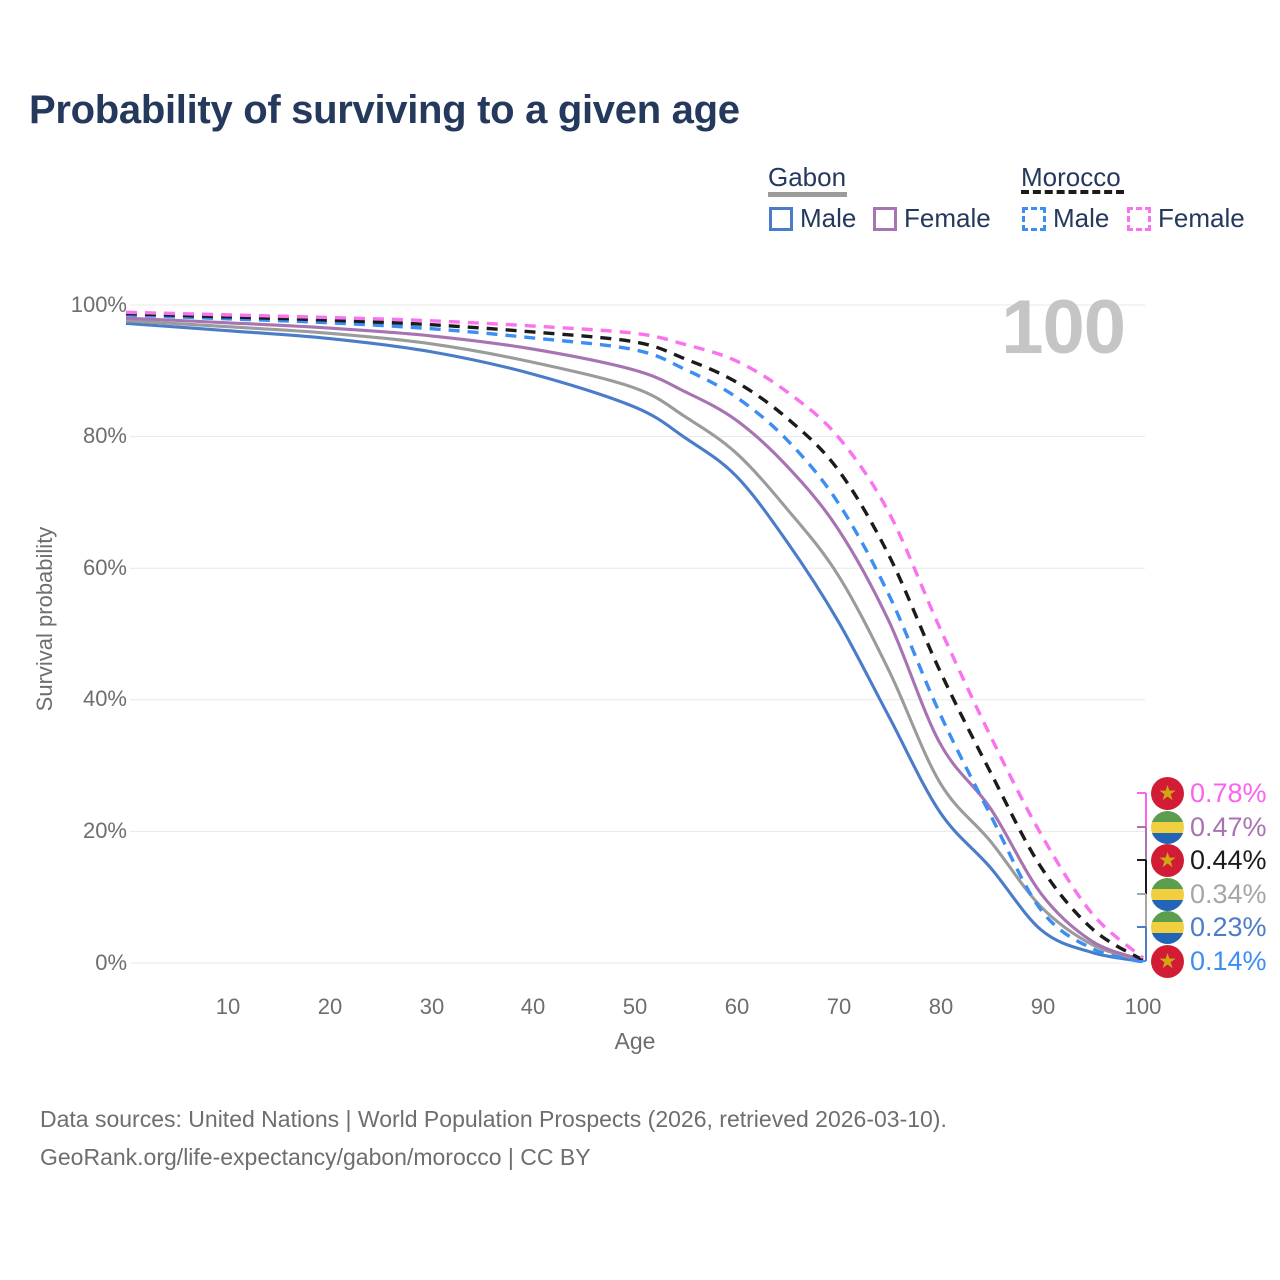 The height and width of the screenshot is (1280, 1280). What do you see at coordinates (635, 1041) in the screenshot?
I see `x-axis-title: Age` at bounding box center [635, 1041].